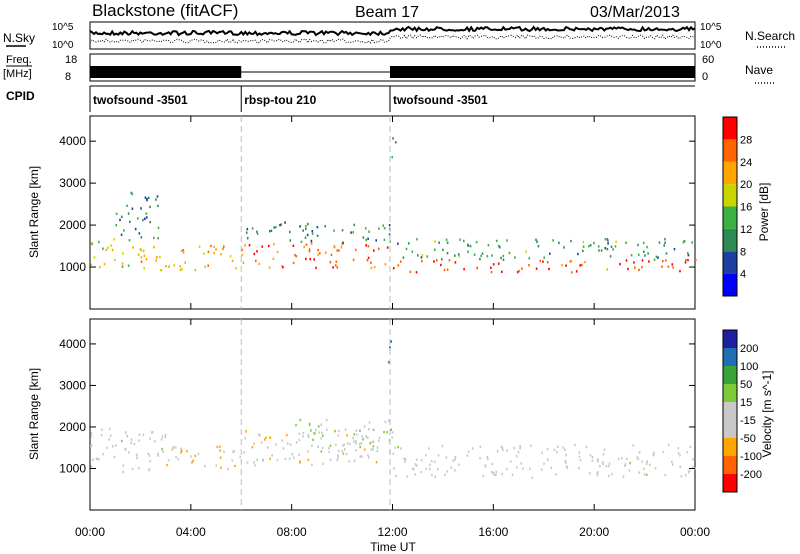 This screenshot has height=554, width=800. What do you see at coordinates (746, 185) in the screenshot?
I see `colorbar-tick-label: 20` at bounding box center [746, 185].